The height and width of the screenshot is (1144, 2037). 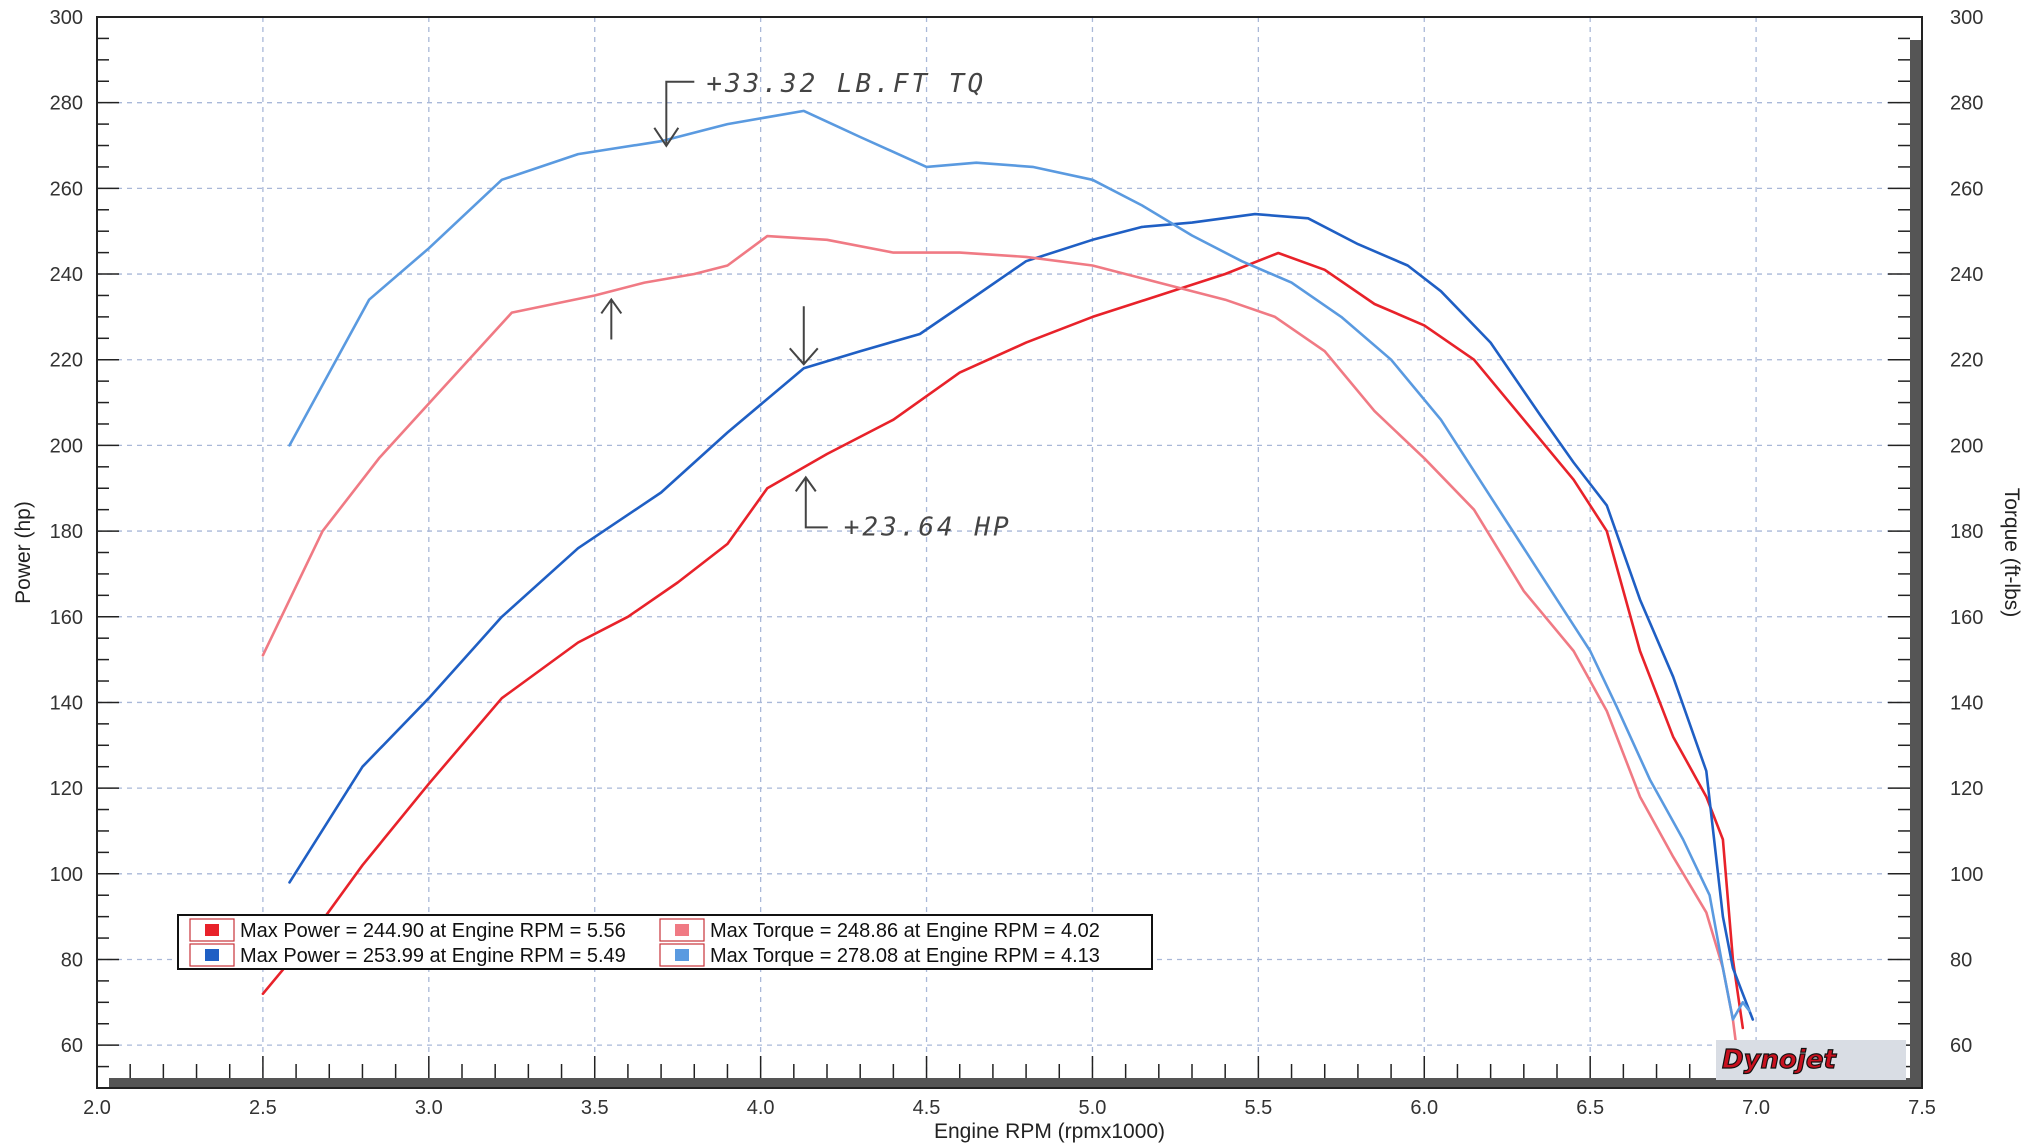 I want to click on x-tick-label: 7.5, so click(x=1922, y=1108).